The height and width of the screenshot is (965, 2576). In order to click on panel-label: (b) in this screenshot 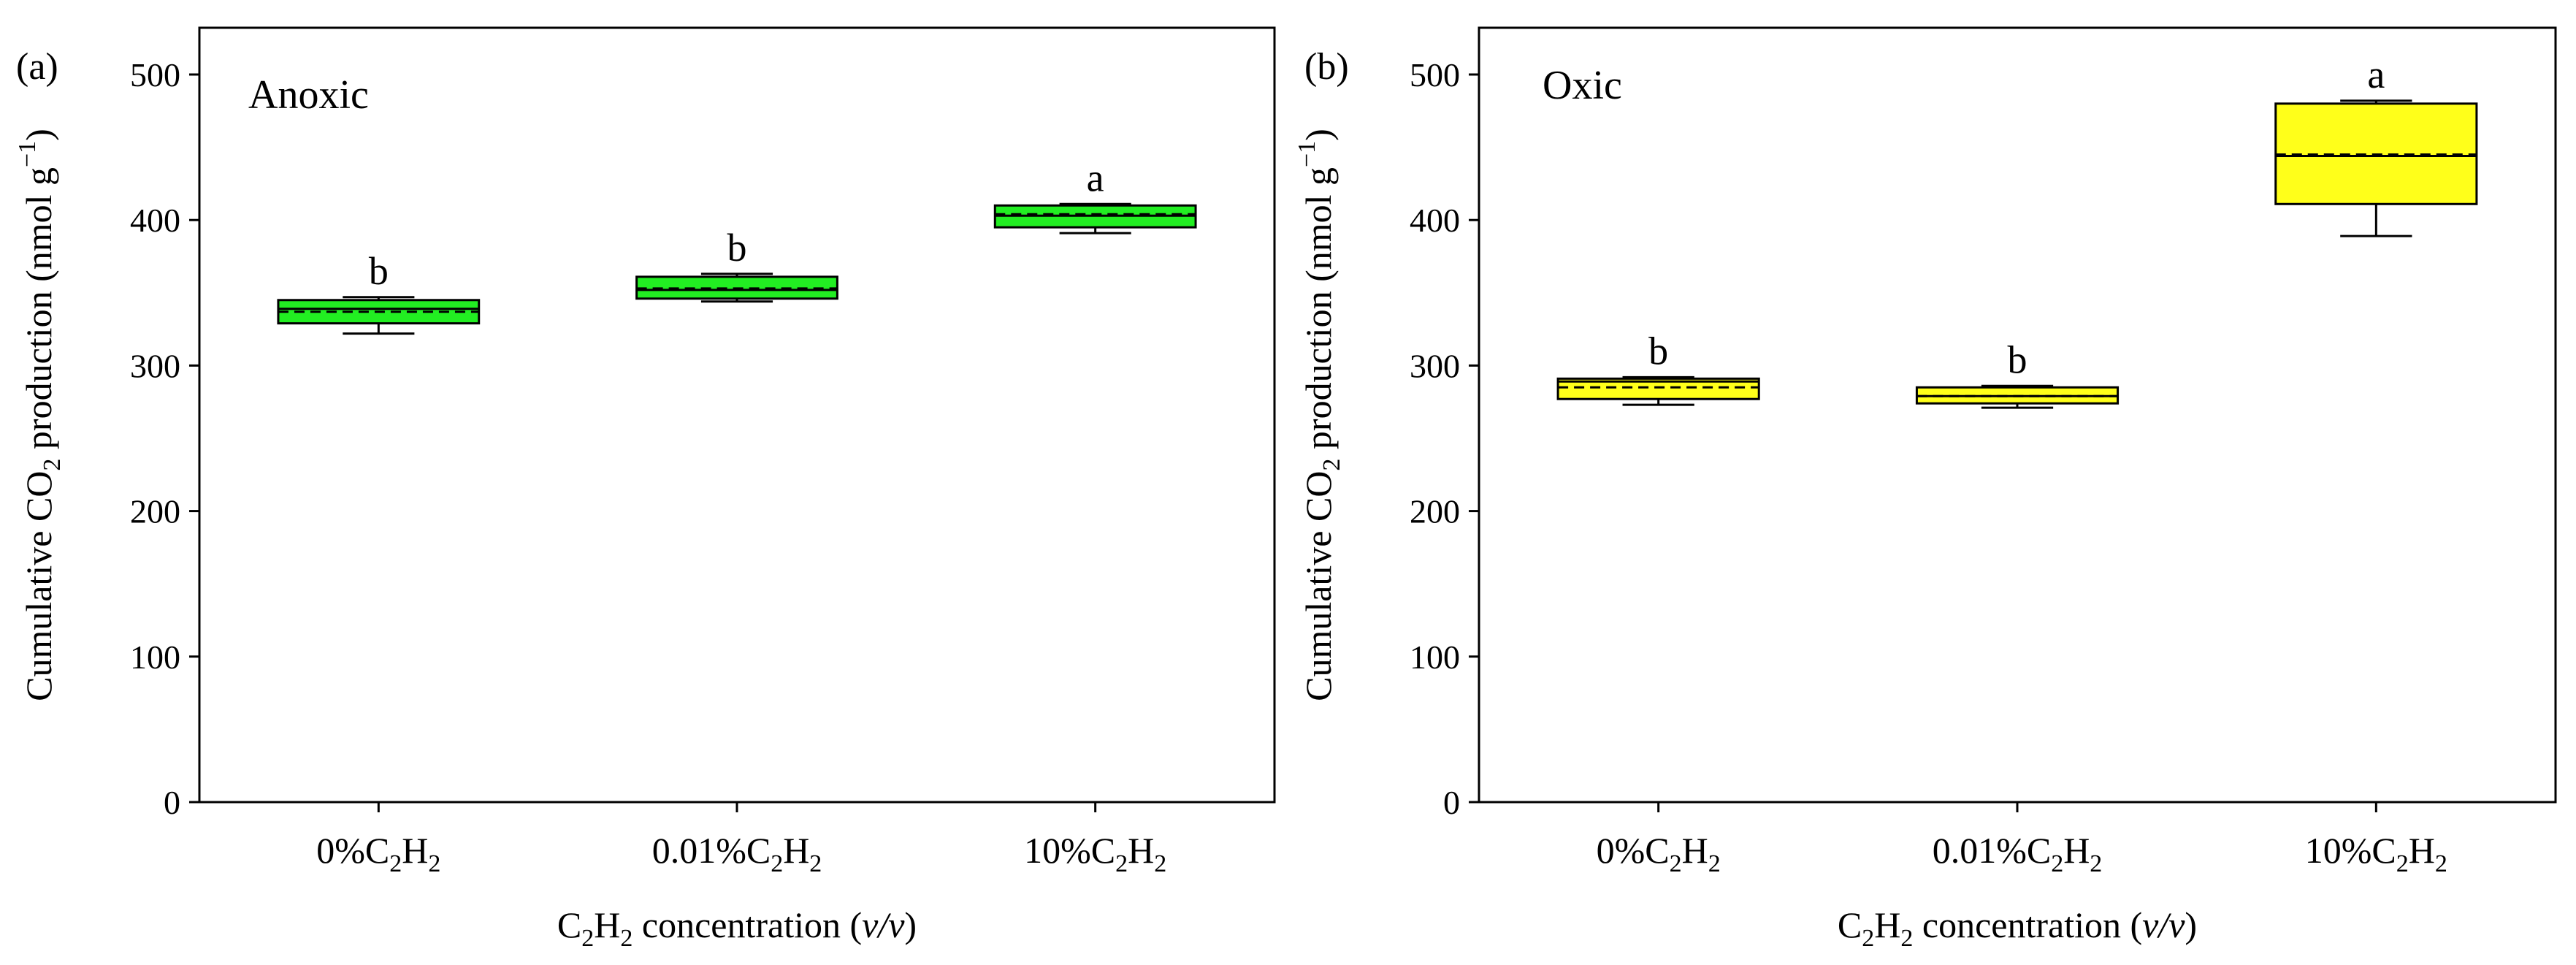, I will do `click(1326, 67)`.